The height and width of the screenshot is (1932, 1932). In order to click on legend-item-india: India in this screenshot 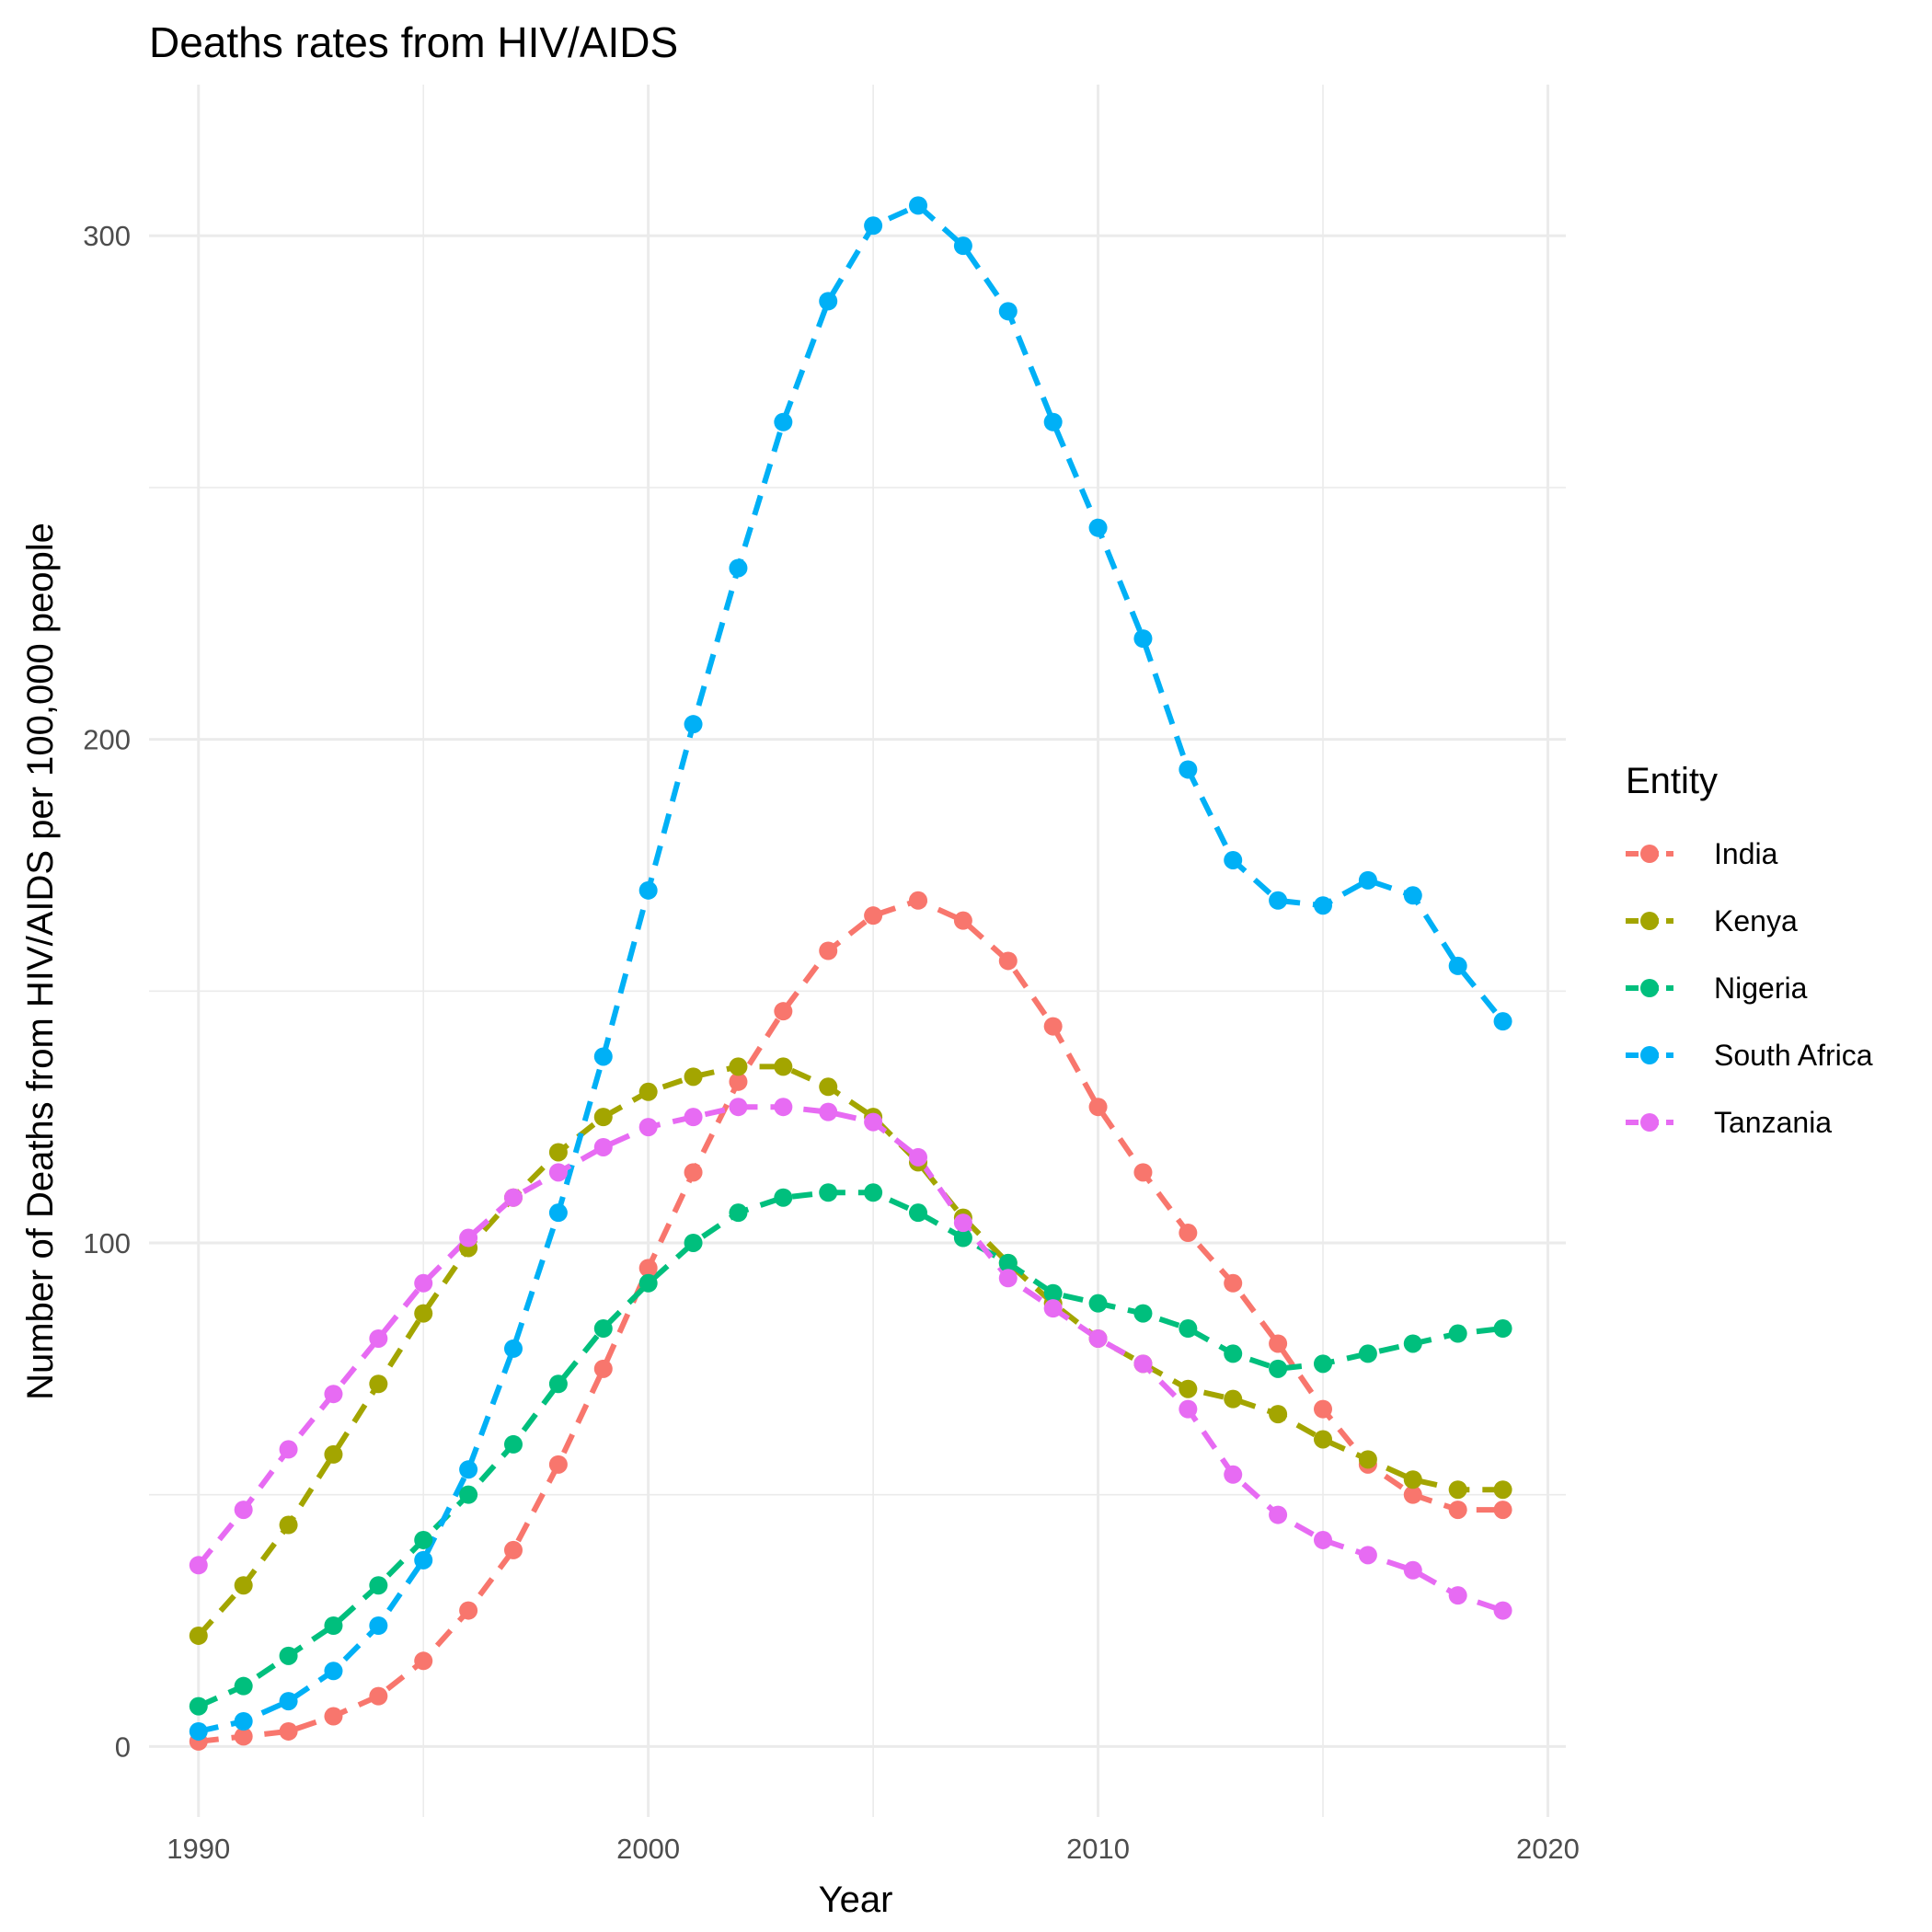, I will do `click(1702, 853)`.